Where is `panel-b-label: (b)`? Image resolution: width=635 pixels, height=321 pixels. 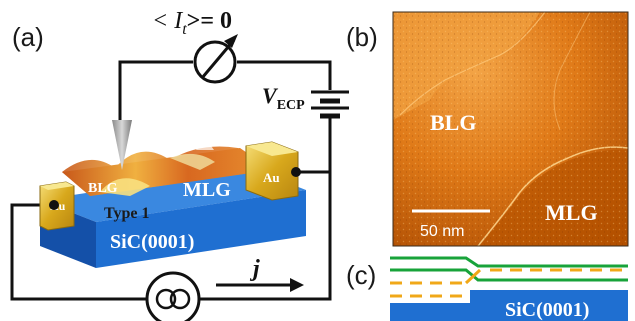 panel-b-label: (b) is located at coordinates (362, 37).